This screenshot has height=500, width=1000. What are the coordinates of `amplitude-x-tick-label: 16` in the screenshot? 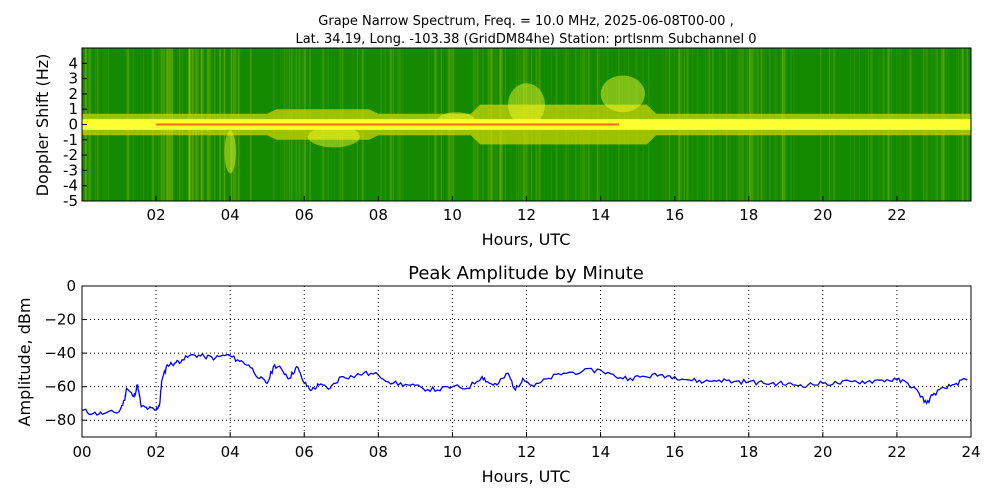 It's located at (674, 452).